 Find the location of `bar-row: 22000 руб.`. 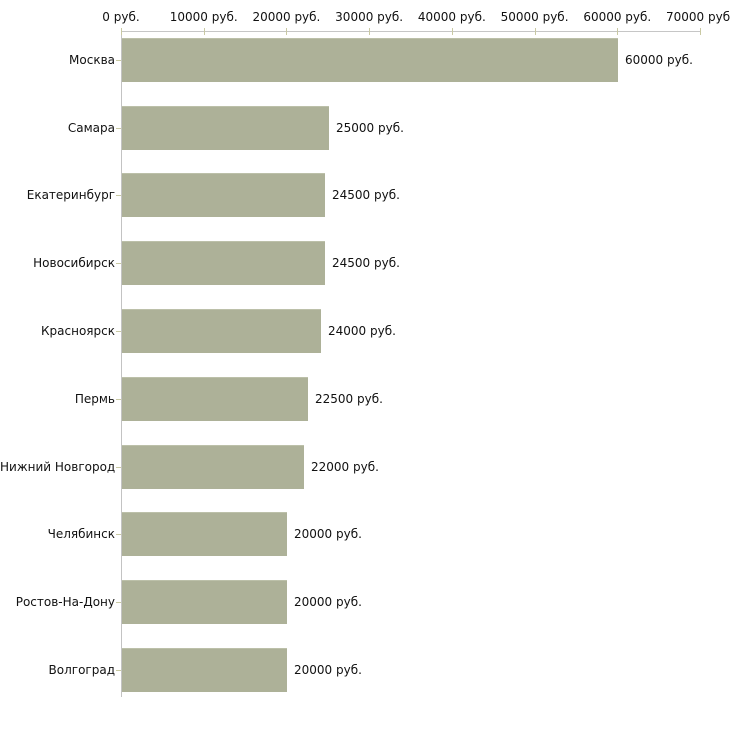

bar-row: 22000 руб. is located at coordinates (250, 466).